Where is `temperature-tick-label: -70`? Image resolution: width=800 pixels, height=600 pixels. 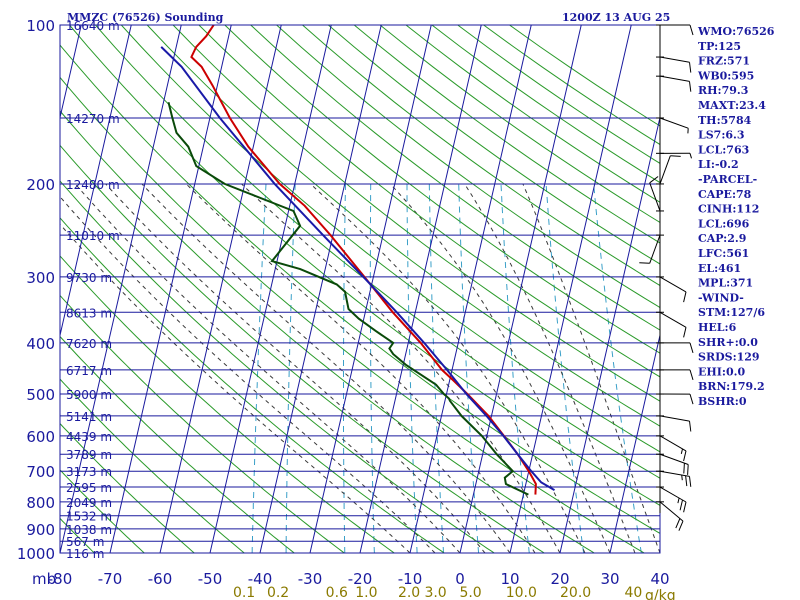
temperature-tick-label: -70 is located at coordinates (110, 579).